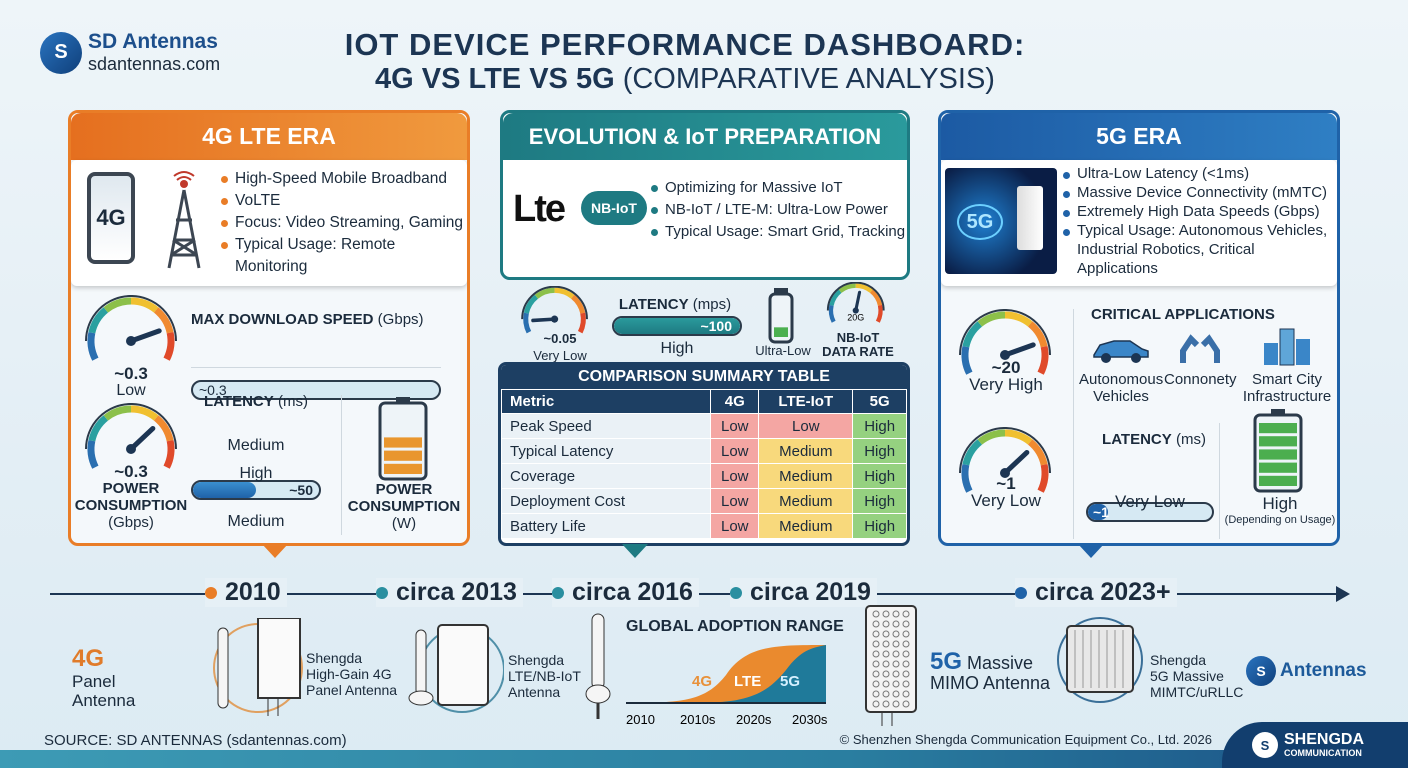 The width and height of the screenshot is (1408, 768). Describe the element at coordinates (598, 666) in the screenshot. I see `omni-antenna-image` at that location.